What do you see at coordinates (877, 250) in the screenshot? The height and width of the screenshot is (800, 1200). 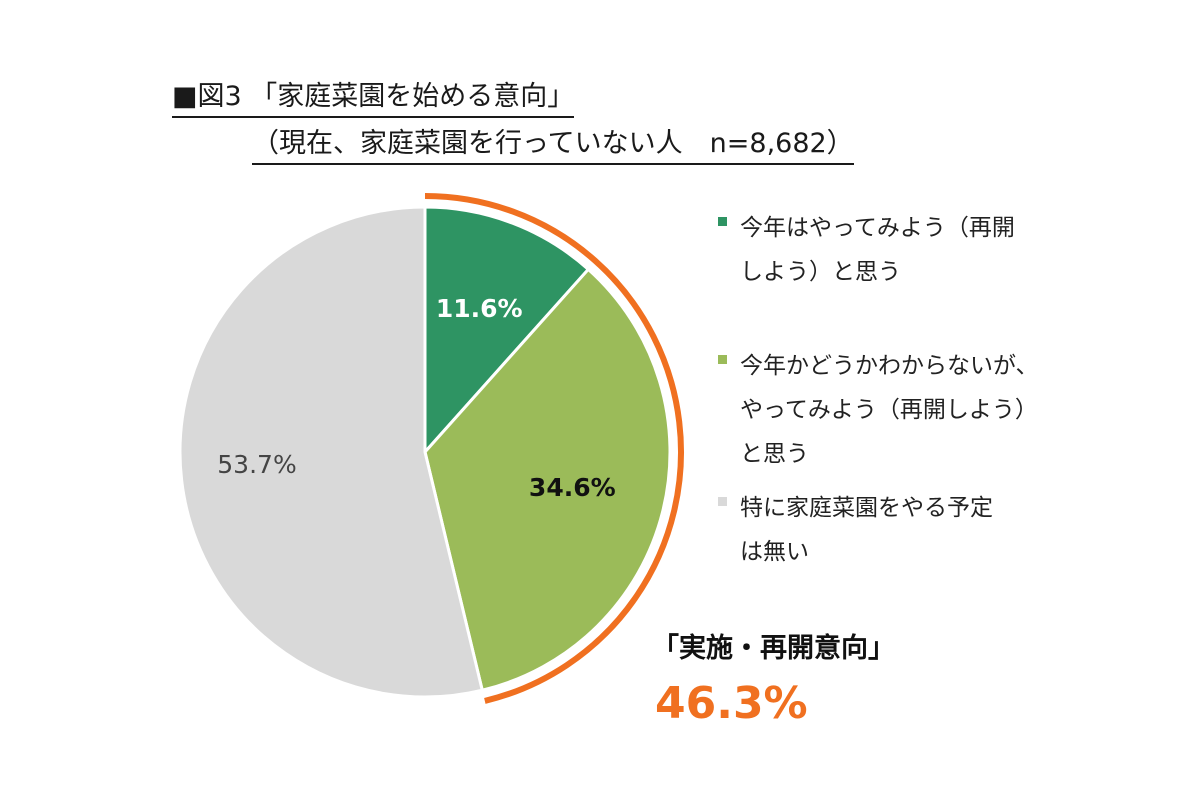 I see `legend-label: 今年はやってみよう（再開 しよう）と思う` at bounding box center [877, 250].